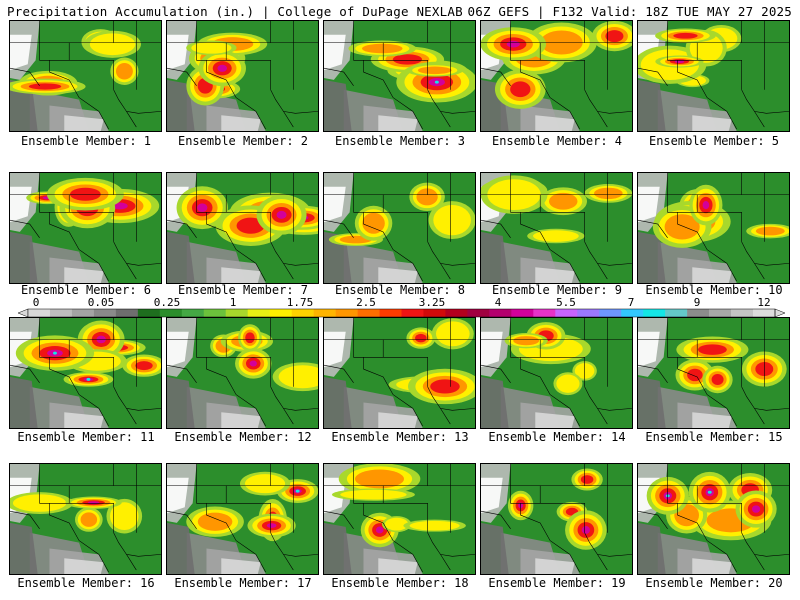 The image size is (800, 600). I want to click on ensemble-member-label: Ensemble Member: 5, so click(714, 141).